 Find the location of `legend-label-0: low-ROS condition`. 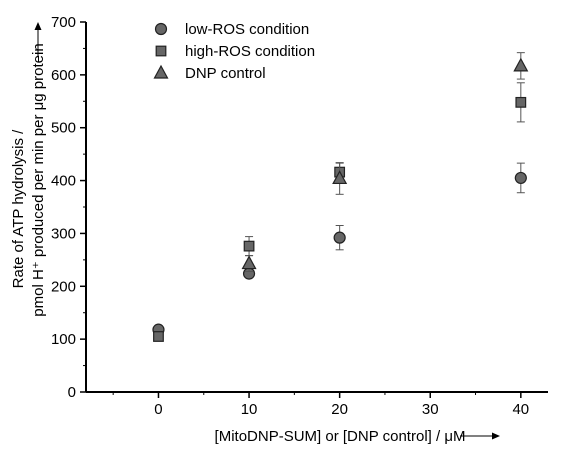

legend-label-0: low-ROS condition is located at coordinates (247, 29).